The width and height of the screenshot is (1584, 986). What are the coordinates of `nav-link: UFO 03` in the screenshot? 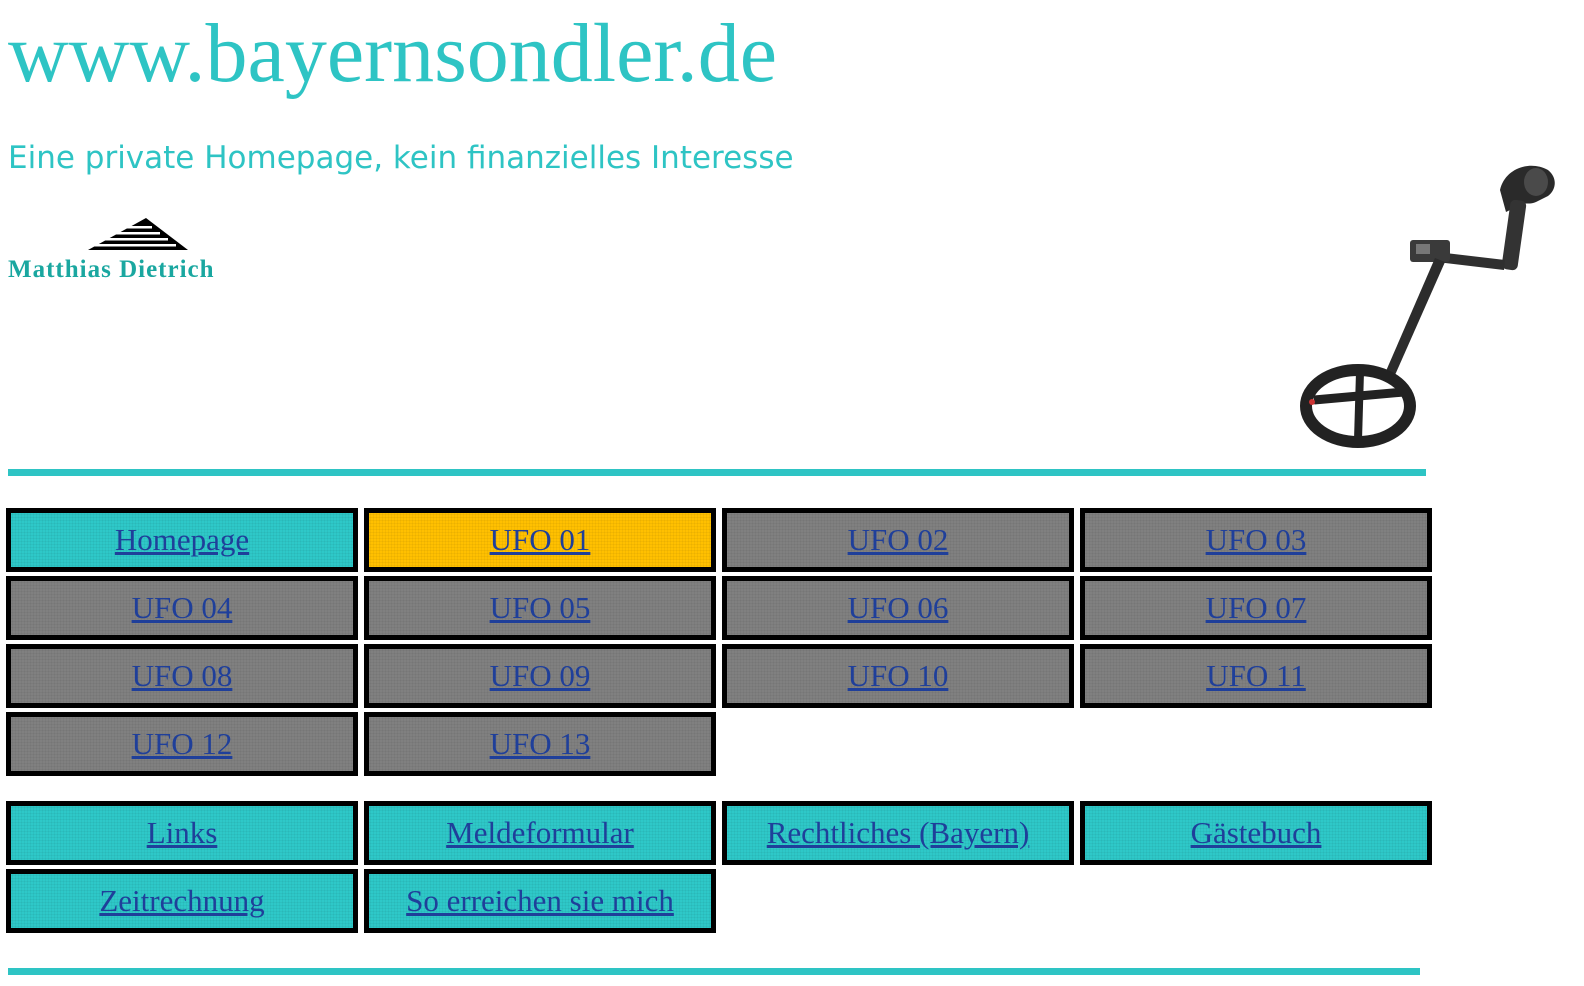 It's located at (1256, 539).